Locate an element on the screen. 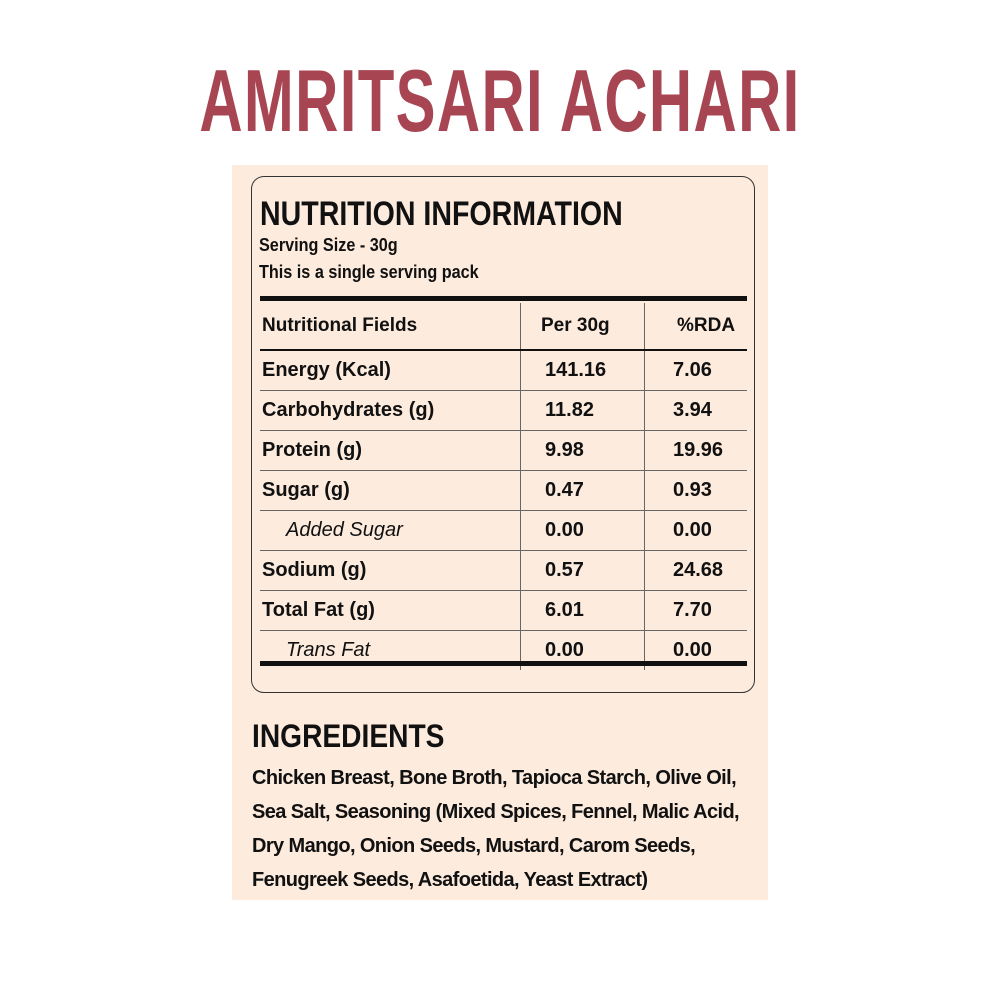  rda-value: 0.93 is located at coordinates (695, 490).